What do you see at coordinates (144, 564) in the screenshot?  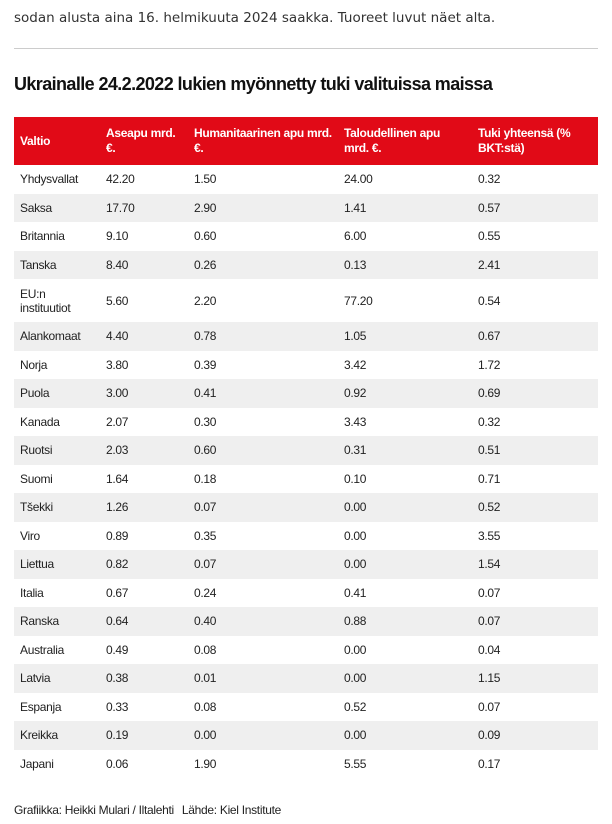 I see `value-cell: 0.82` at bounding box center [144, 564].